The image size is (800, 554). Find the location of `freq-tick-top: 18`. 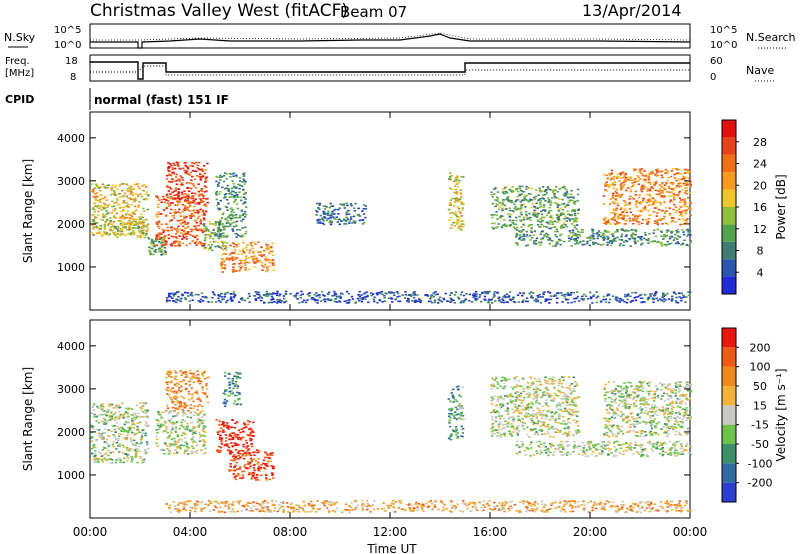

freq-tick-top: 18 is located at coordinates (71, 61).